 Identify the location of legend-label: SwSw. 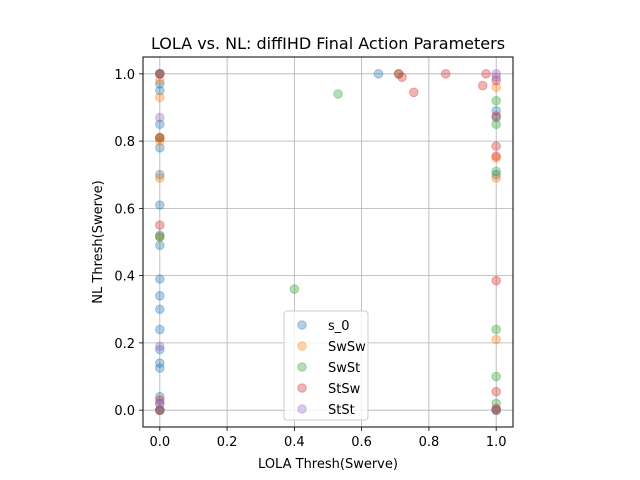
(347, 347).